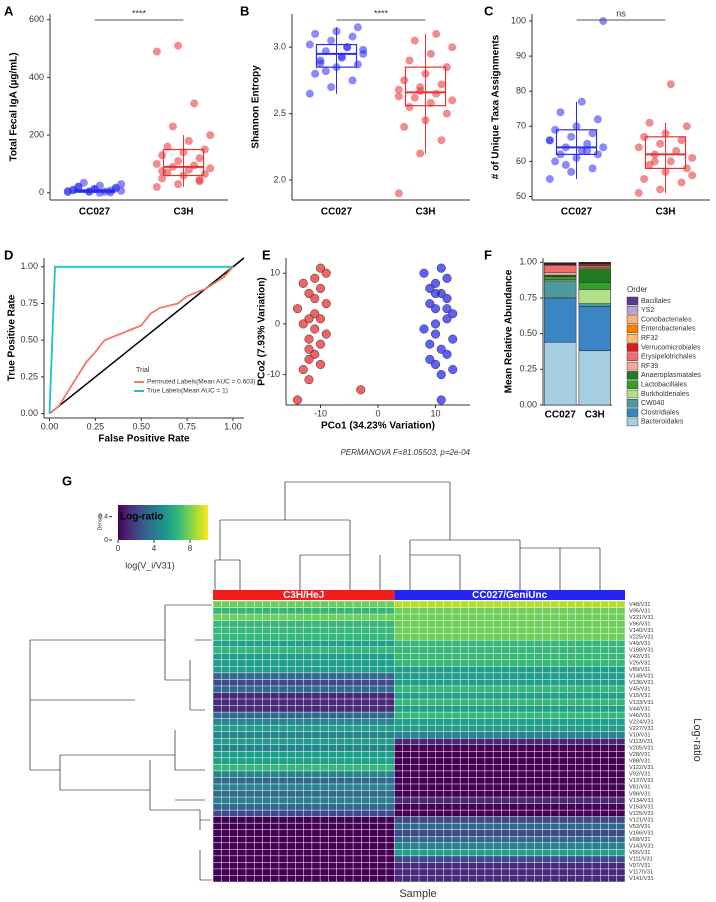  Describe the element at coordinates (405, 452) in the screenshot. I see `annotation: PERMANOVA F=81.05503, p=2e-04` at that location.